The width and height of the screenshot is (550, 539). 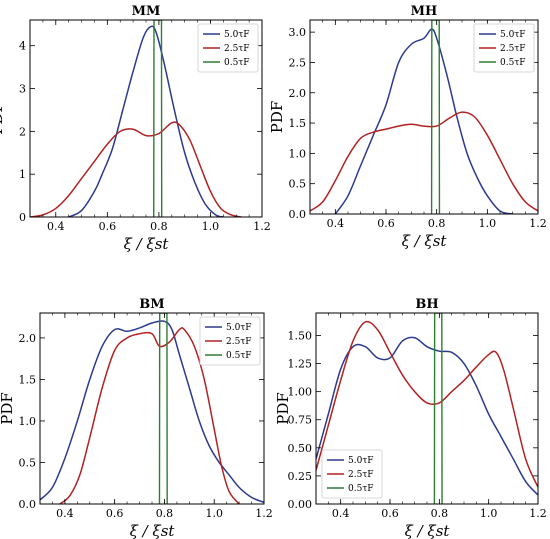 I want to click on chart-title: BM, so click(x=151, y=304).